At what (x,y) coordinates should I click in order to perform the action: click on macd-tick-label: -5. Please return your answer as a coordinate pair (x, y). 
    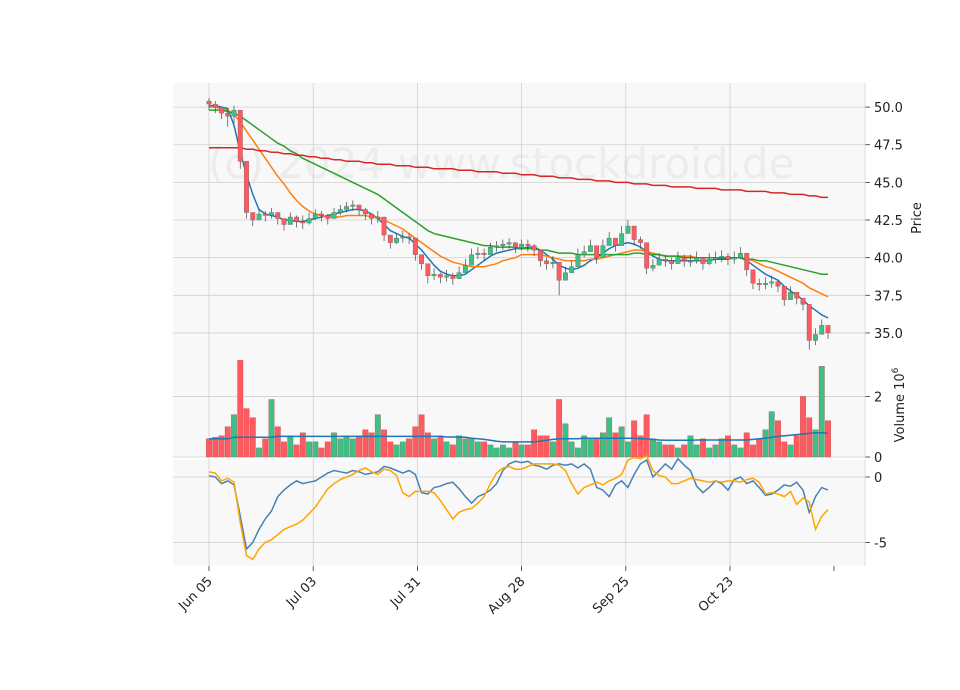
    Looking at the image, I should click on (880, 543).